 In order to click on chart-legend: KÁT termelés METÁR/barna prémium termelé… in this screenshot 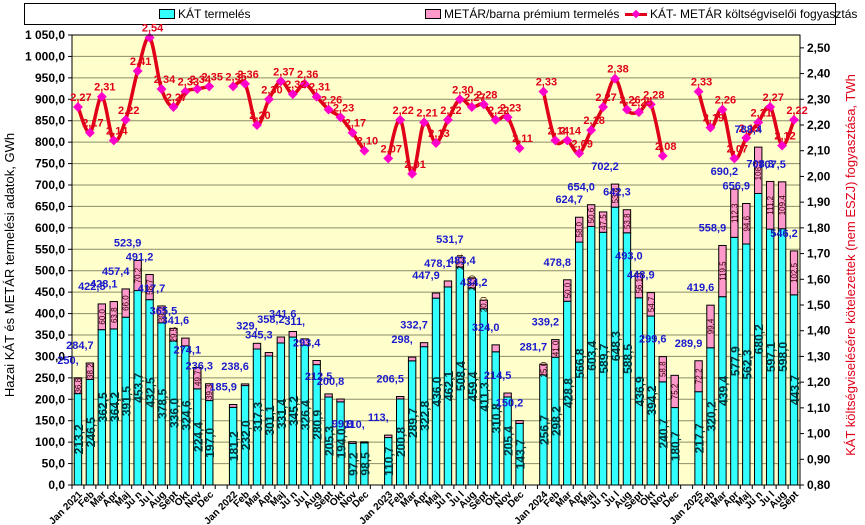, I will do `click(440, 14)`.